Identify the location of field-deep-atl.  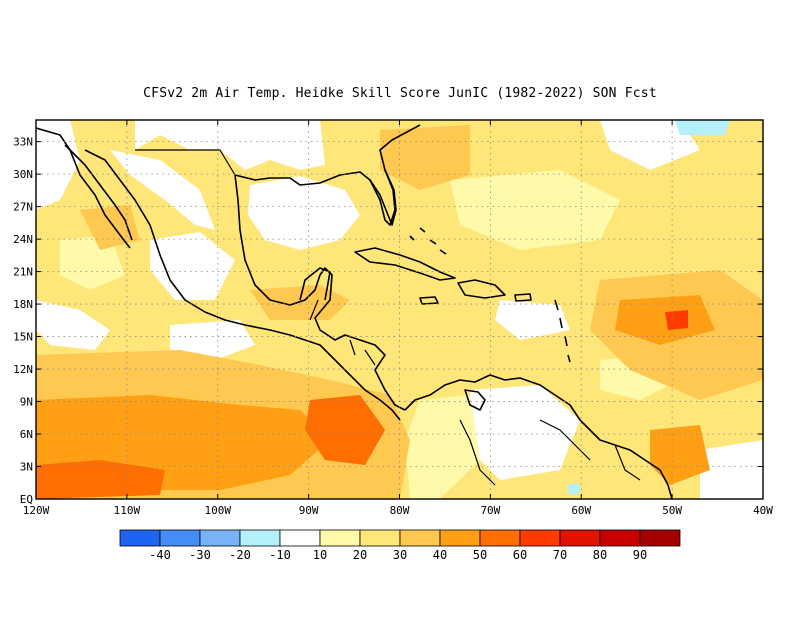
(676, 320).